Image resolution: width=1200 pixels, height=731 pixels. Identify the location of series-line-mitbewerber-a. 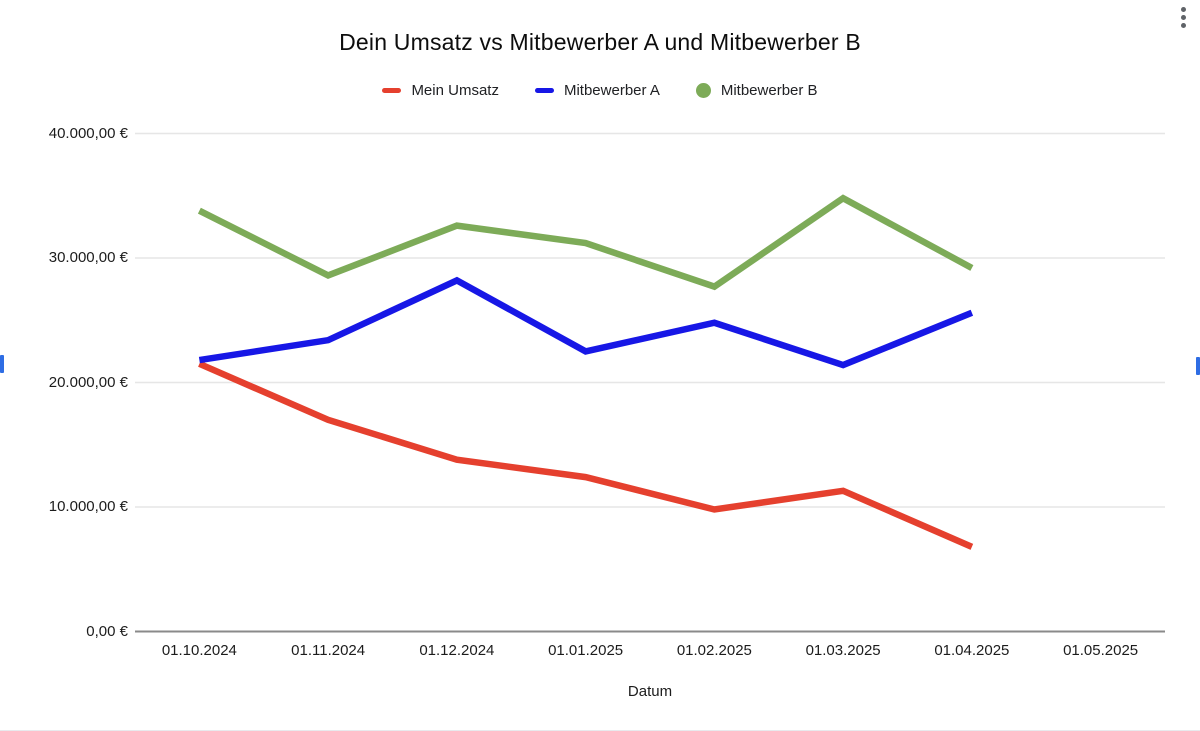
(586, 322).